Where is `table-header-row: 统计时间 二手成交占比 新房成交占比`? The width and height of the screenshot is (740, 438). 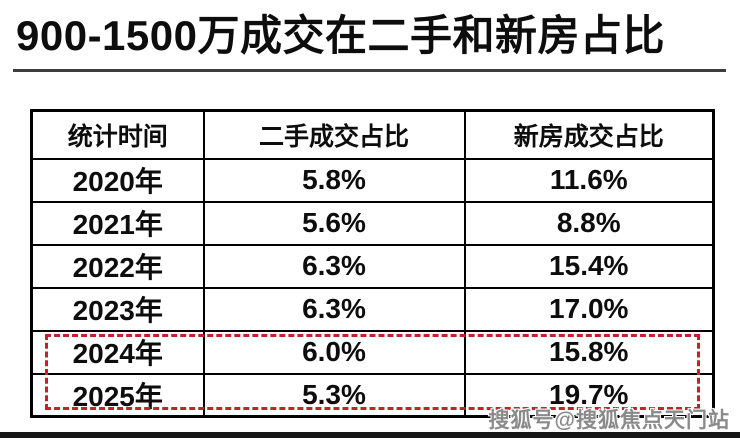 table-header-row: 统计时间 二手成交占比 新房成交占比 is located at coordinates (372, 134).